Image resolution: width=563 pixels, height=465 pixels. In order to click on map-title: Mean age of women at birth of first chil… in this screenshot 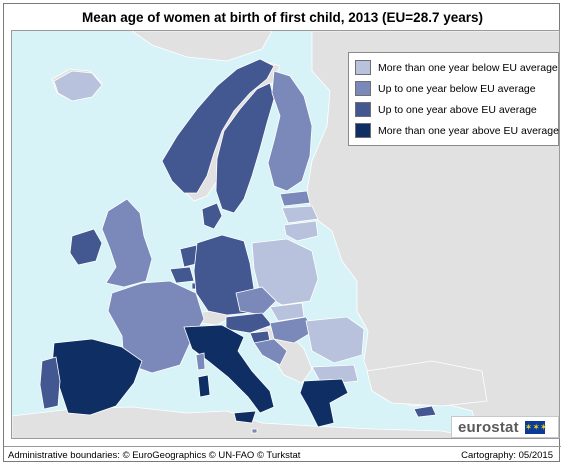, I will do `click(282, 17)`.